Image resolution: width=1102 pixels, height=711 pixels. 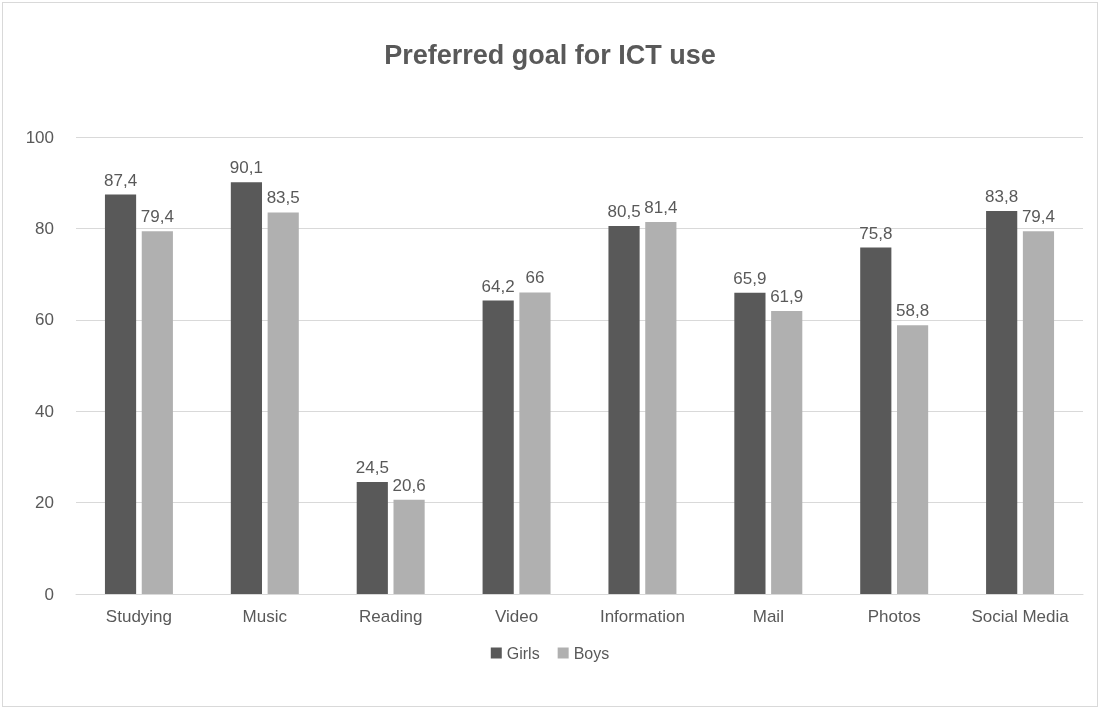 I want to click on legend-label: Boys, so click(x=591, y=653).